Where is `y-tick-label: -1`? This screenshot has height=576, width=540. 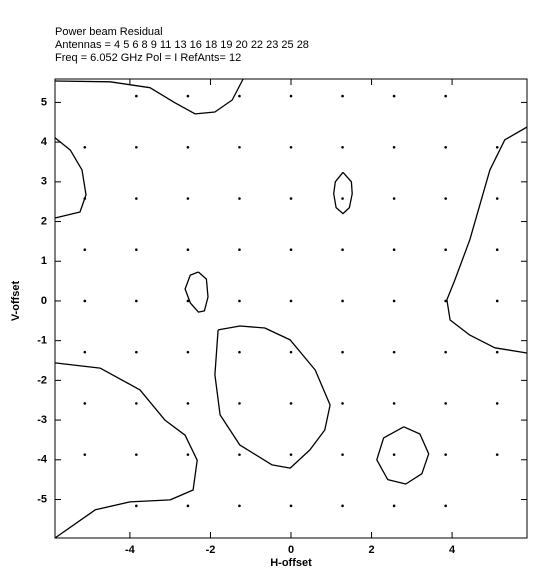
y-tick-label: -1 is located at coordinates (42, 341).